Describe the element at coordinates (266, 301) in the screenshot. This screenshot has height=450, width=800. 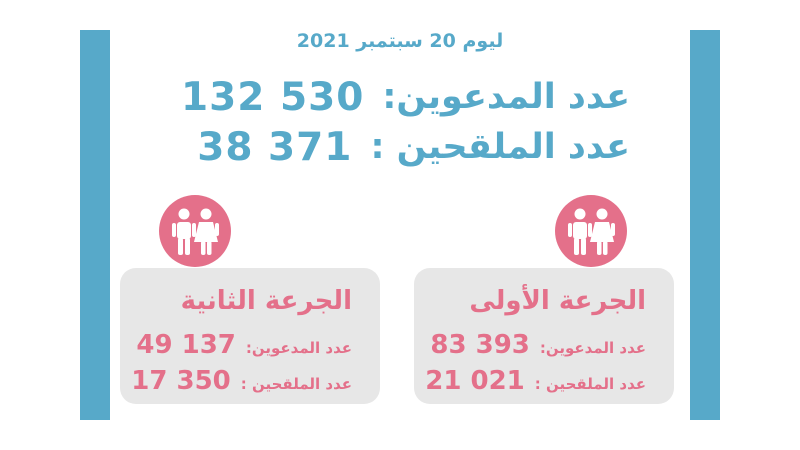
I see `second-dose-title: الجرعة الثانية` at that location.